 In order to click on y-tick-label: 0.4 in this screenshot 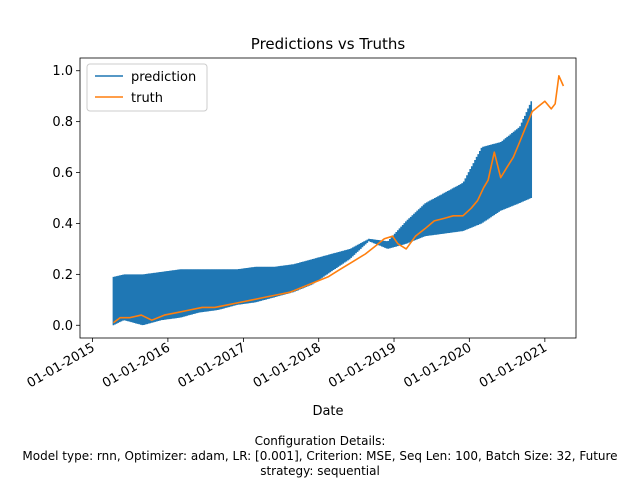, I will do `click(62, 224)`.